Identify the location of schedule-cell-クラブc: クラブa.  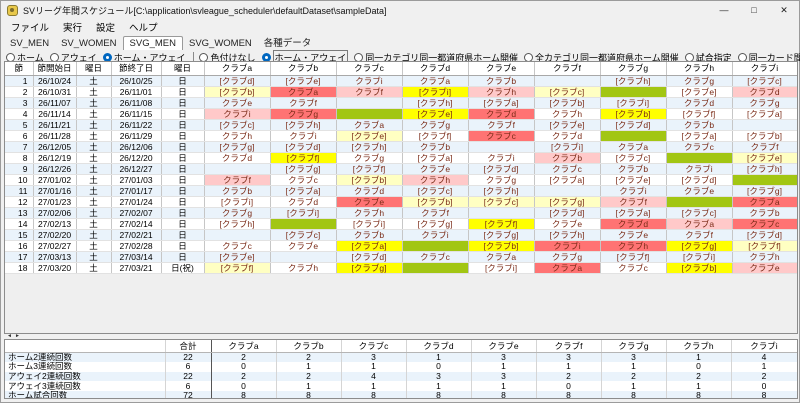
(369, 125).